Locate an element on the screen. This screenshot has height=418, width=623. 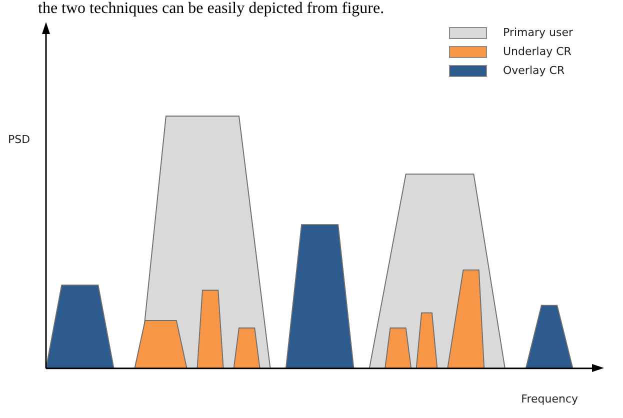
legend-label: Overlay CR is located at coordinates (534, 70).